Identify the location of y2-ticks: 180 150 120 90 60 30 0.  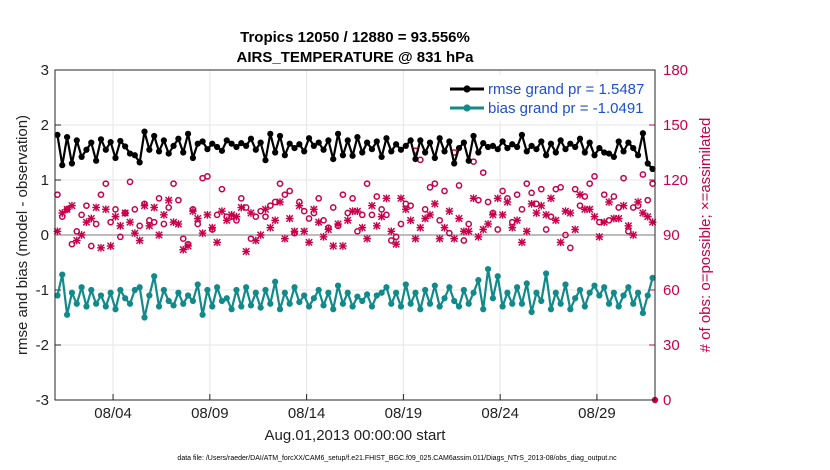
(675, 235).